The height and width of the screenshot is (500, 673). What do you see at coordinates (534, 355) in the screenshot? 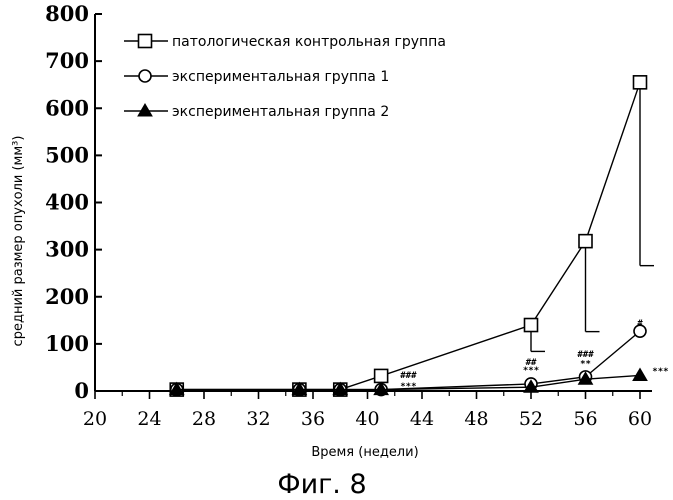
I see `annotations: ###***##***###**#***` at bounding box center [534, 355].